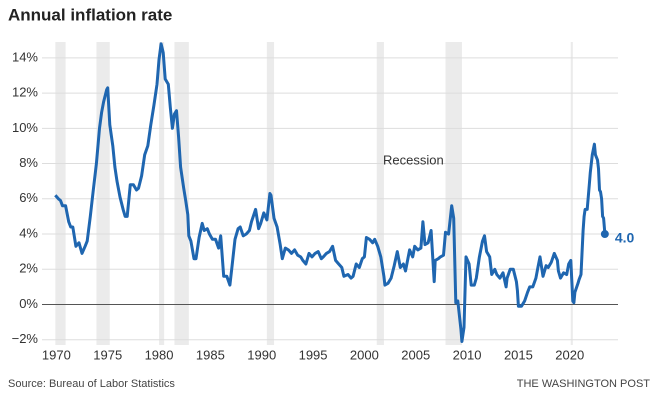 The image size is (664, 400). Describe the element at coordinates (107, 354) in the screenshot. I see `x-tick-label: 1975` at that location.